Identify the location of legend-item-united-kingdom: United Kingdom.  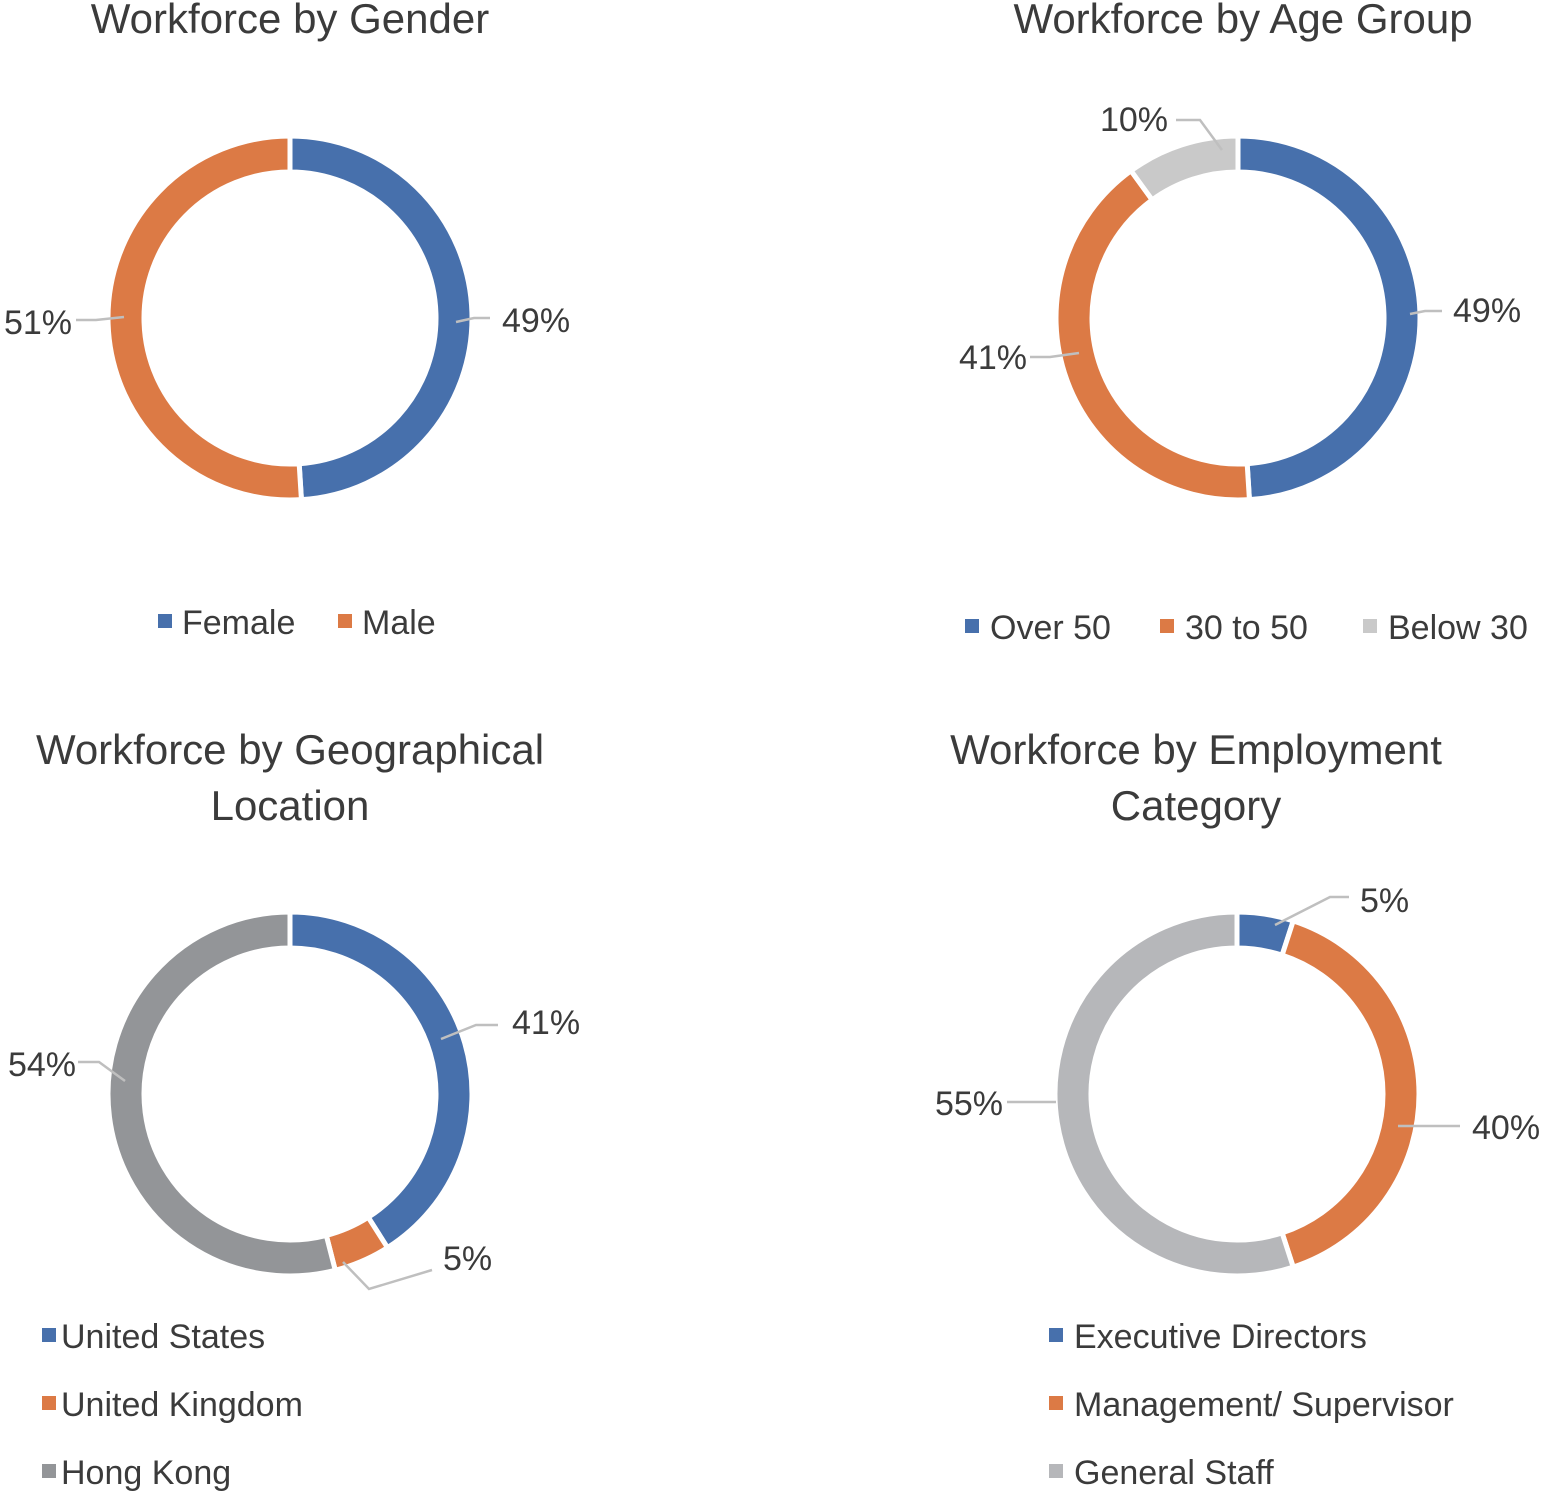
(172, 1405).